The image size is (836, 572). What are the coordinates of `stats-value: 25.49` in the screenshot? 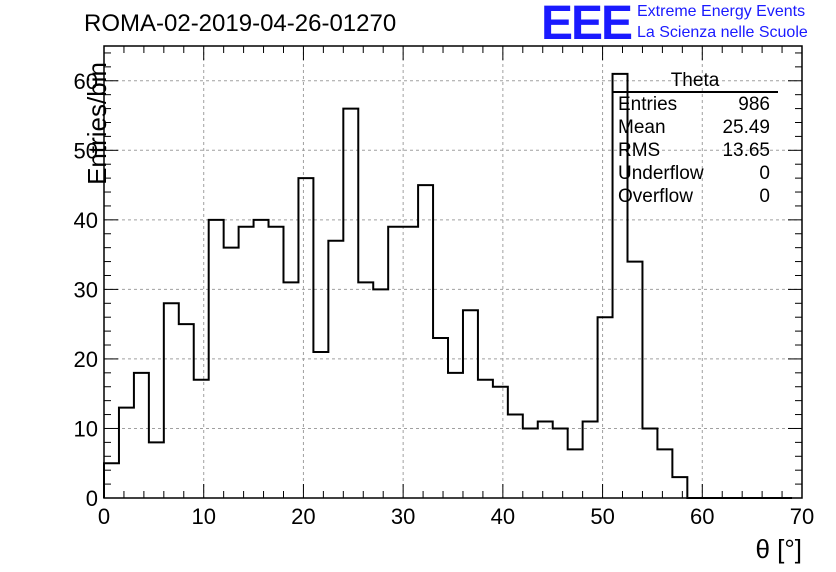 It's located at (746, 127).